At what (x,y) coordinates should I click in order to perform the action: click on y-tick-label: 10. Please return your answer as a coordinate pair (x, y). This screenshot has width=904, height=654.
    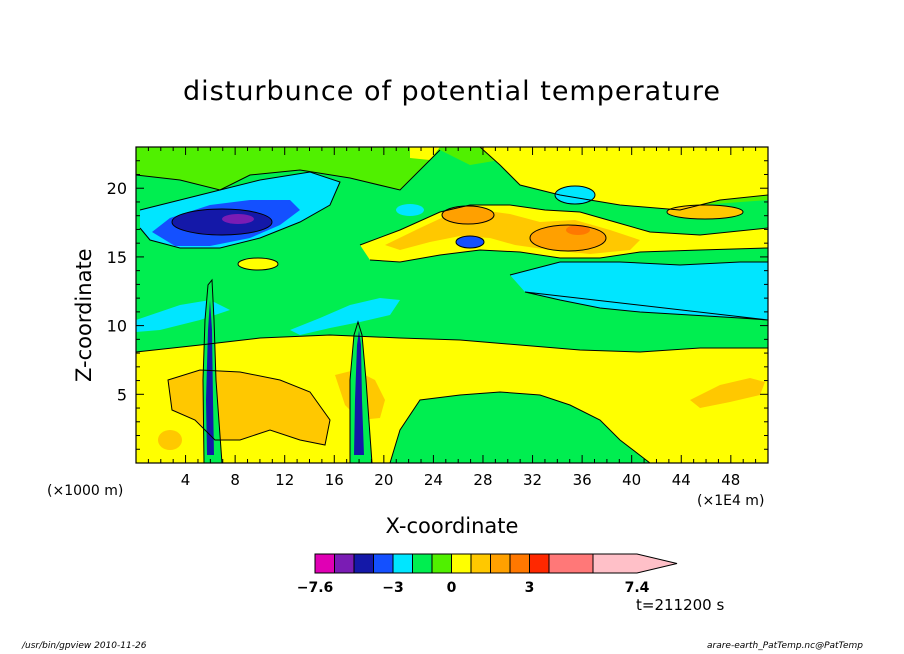
    Looking at the image, I should click on (117, 326).